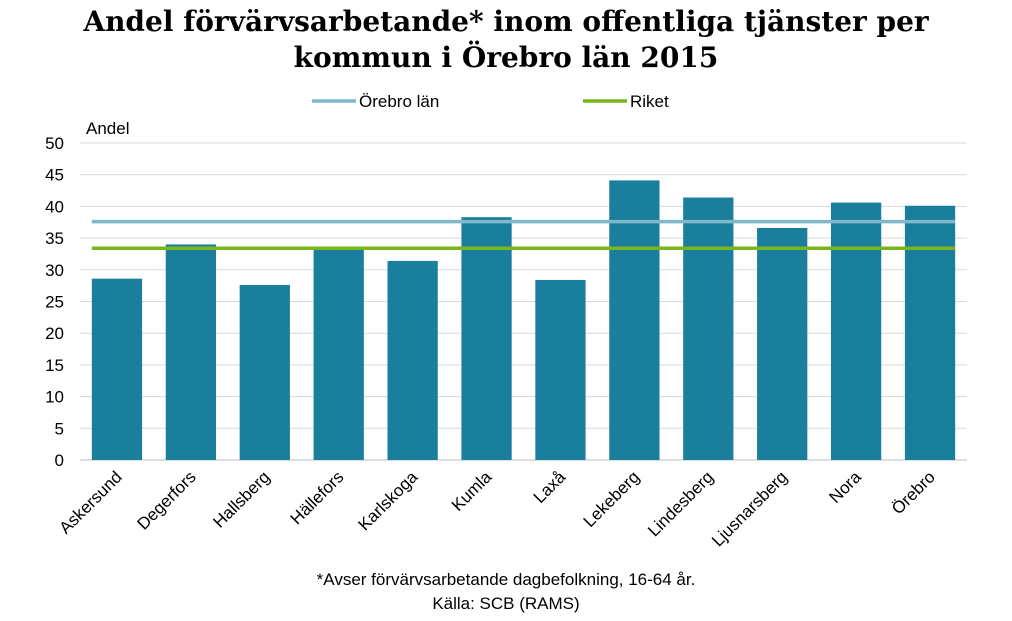 Image resolution: width=1012 pixels, height=621 pixels. I want to click on bar-kumla, so click(486, 338).